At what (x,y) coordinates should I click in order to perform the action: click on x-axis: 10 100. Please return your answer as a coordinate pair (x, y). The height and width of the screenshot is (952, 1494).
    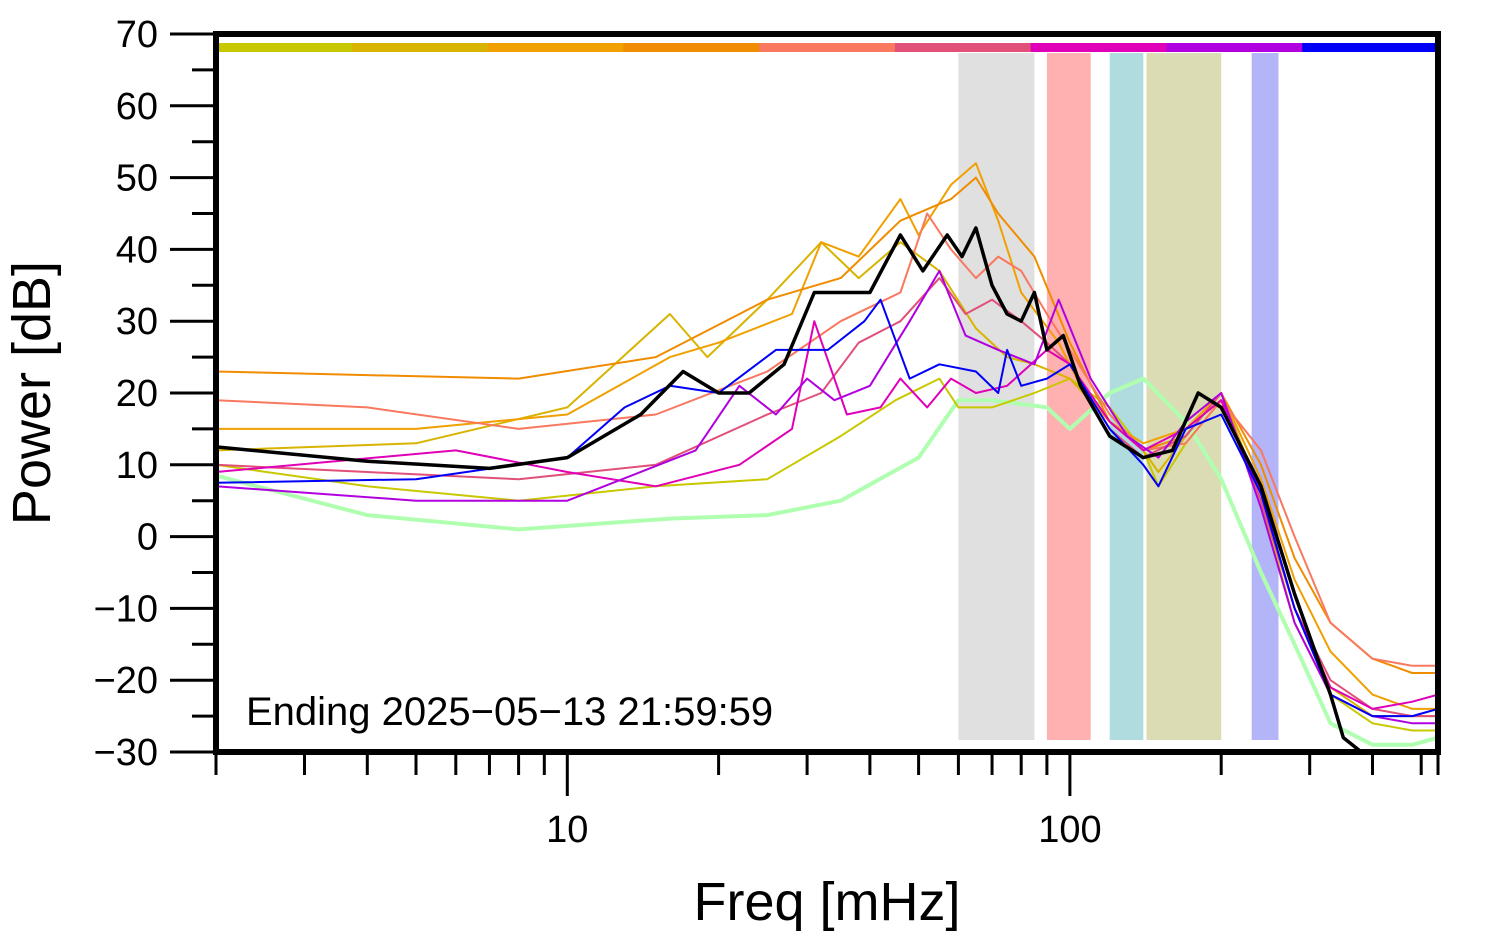
    Looking at the image, I should click on (827, 801).